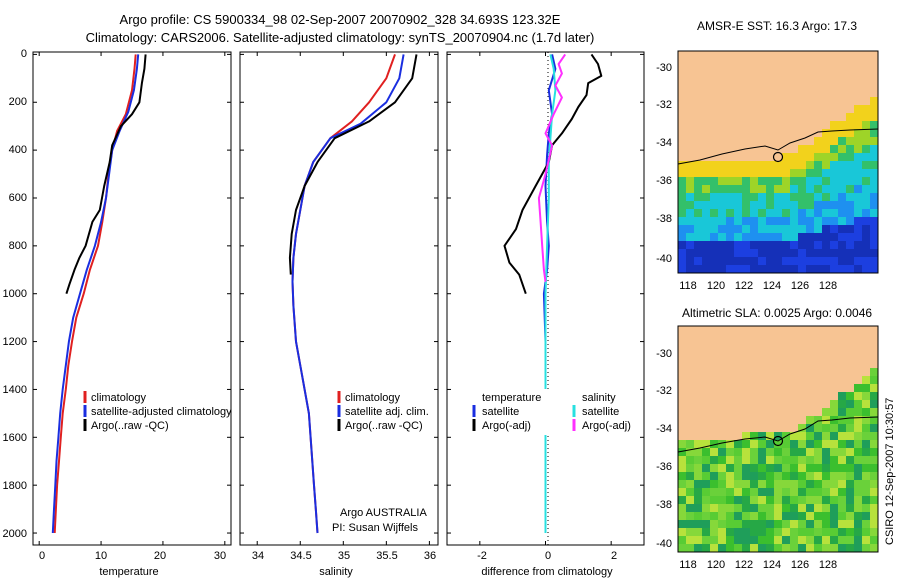 The height and width of the screenshot is (580, 900). I want to click on difference-series, so click(553, 293).